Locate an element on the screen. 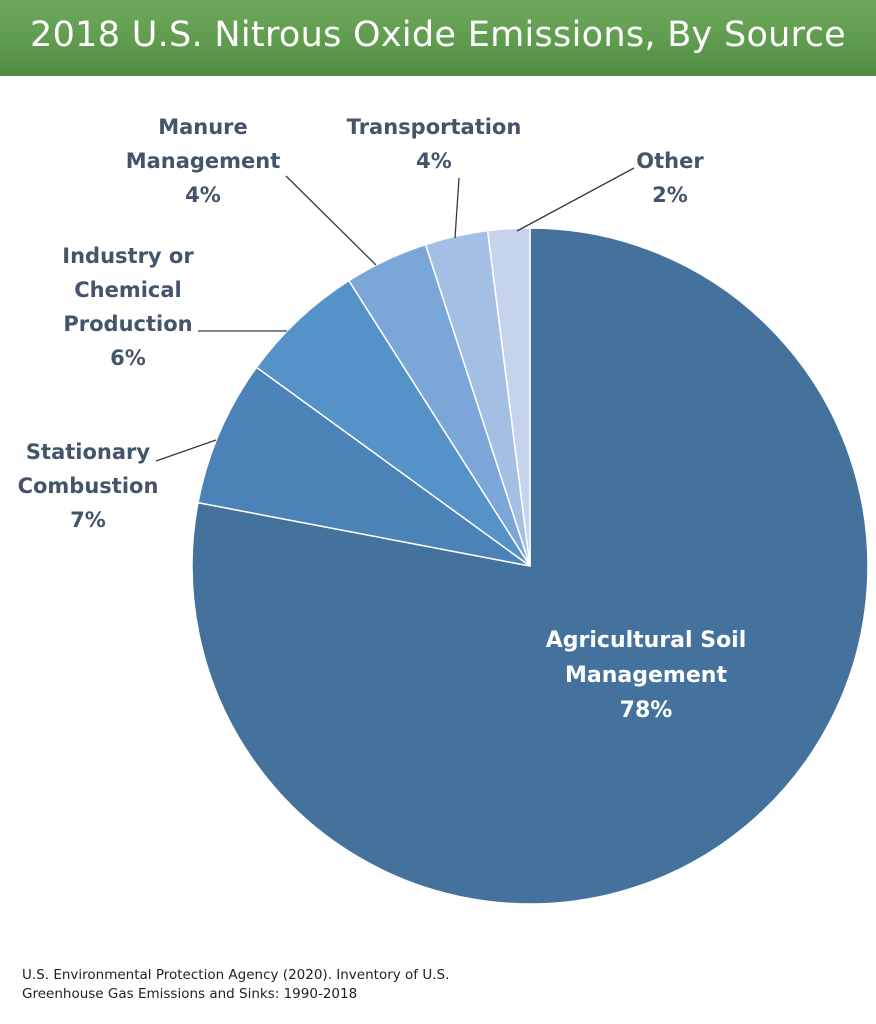  slice-label-agricultural-soil: Agricultural Soil Management 78% is located at coordinates (646, 675).